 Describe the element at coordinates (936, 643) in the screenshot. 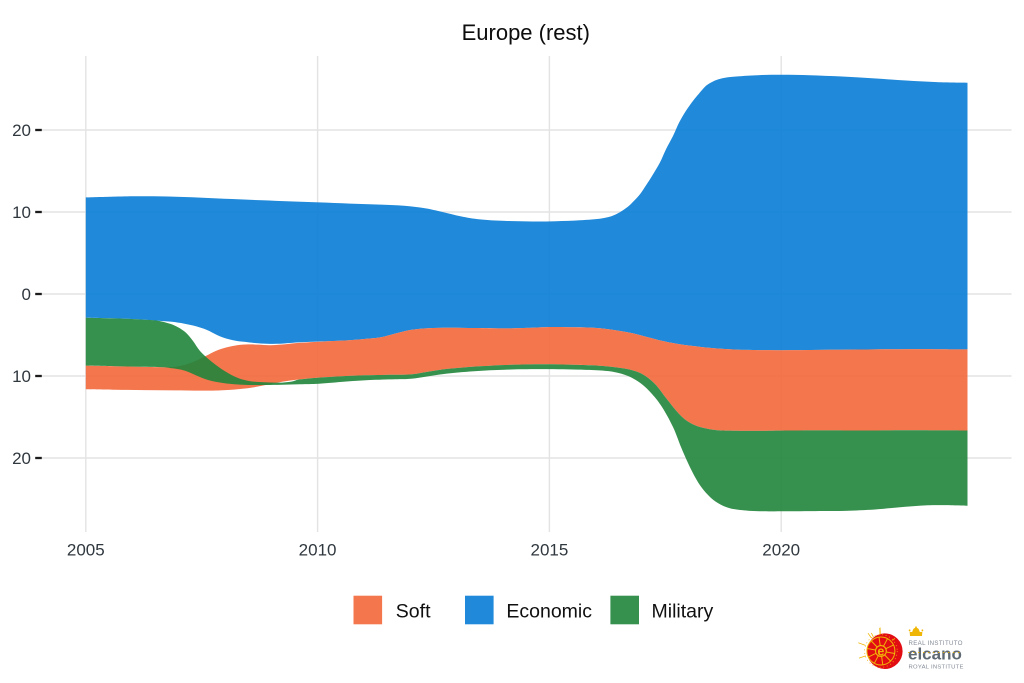

I see `svg-text: REAL INSTITUTO` at that location.